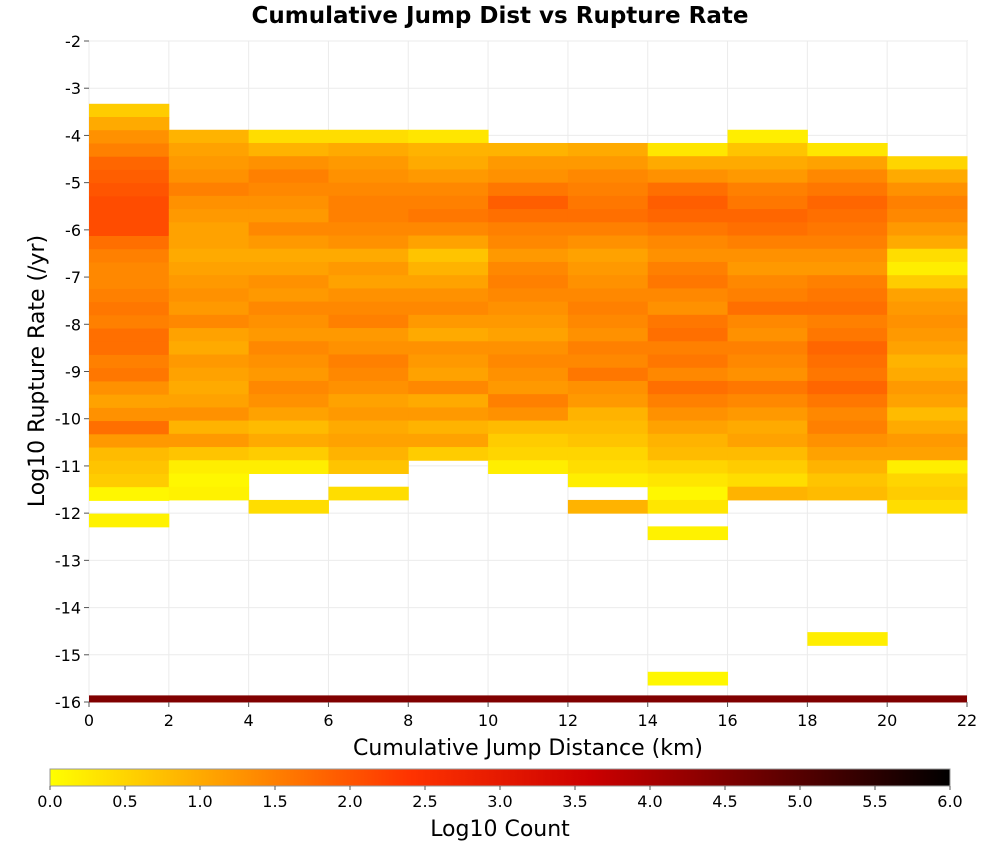 Image resolution: width=1000 pixels, height=850 pixels. I want to click on y-tick-label: -12, so click(68, 513).